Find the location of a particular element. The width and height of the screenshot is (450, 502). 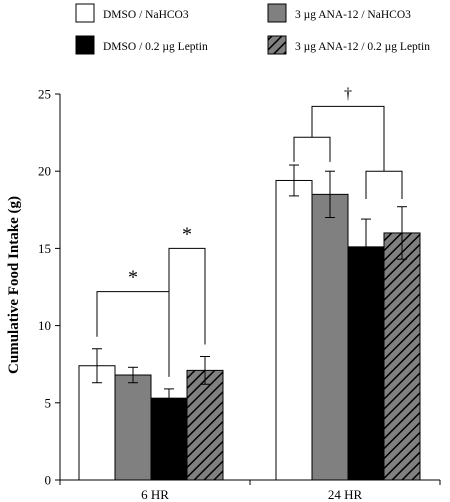

y-tick-label: 5 is located at coordinates (48, 402).